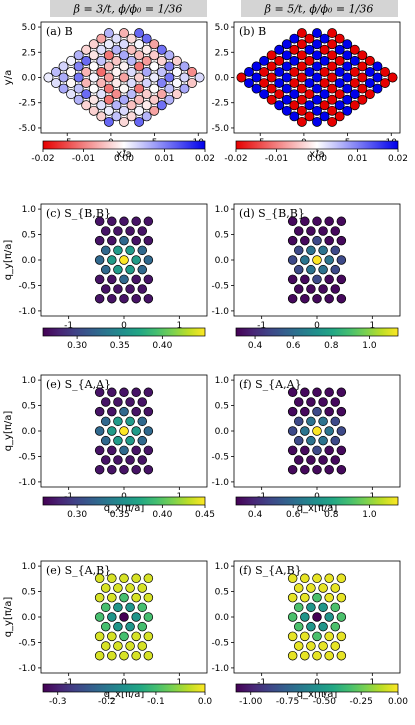  Describe the element at coordinates (27, 129) in the screenshot. I see `y-tick-label: -5.0` at that location.